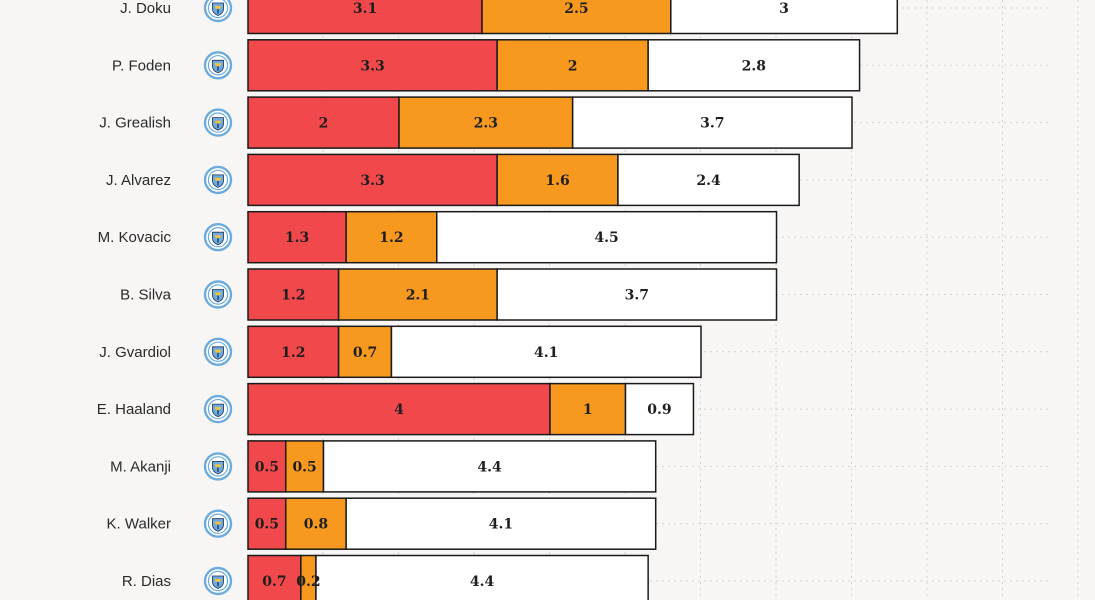 The height and width of the screenshot is (600, 1095). I want to click on bar-value-label: 2.1, so click(418, 296).